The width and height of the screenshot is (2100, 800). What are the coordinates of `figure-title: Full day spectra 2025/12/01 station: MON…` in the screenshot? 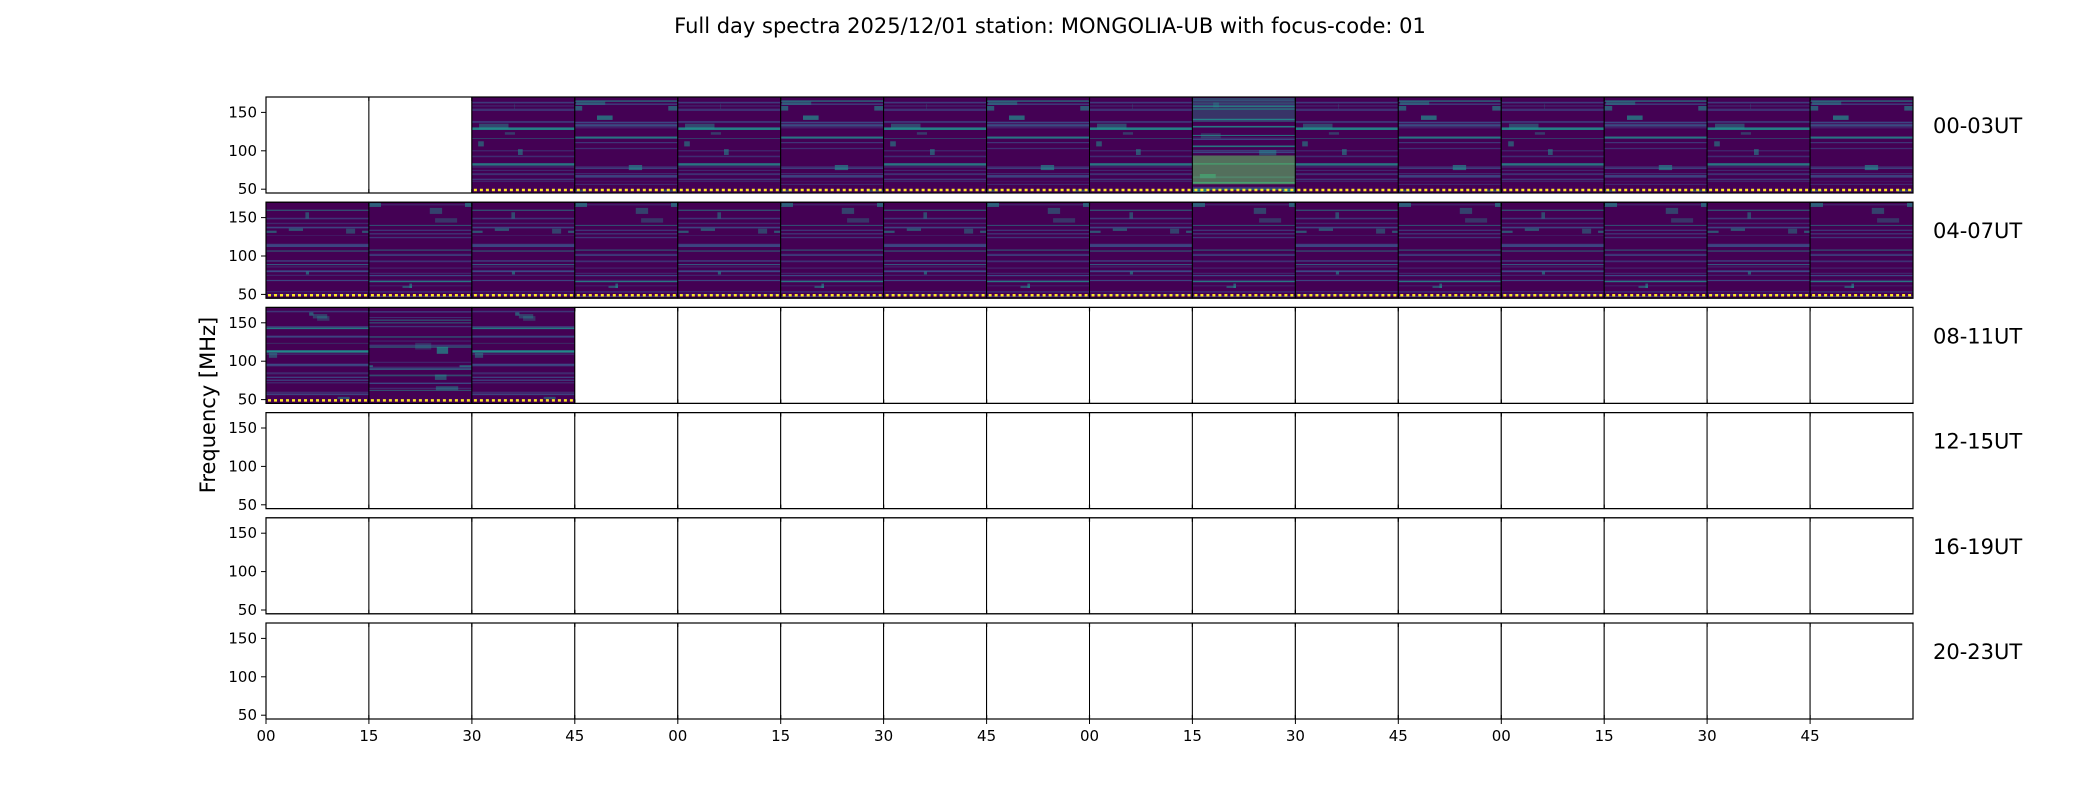 It's located at (1050, 26).